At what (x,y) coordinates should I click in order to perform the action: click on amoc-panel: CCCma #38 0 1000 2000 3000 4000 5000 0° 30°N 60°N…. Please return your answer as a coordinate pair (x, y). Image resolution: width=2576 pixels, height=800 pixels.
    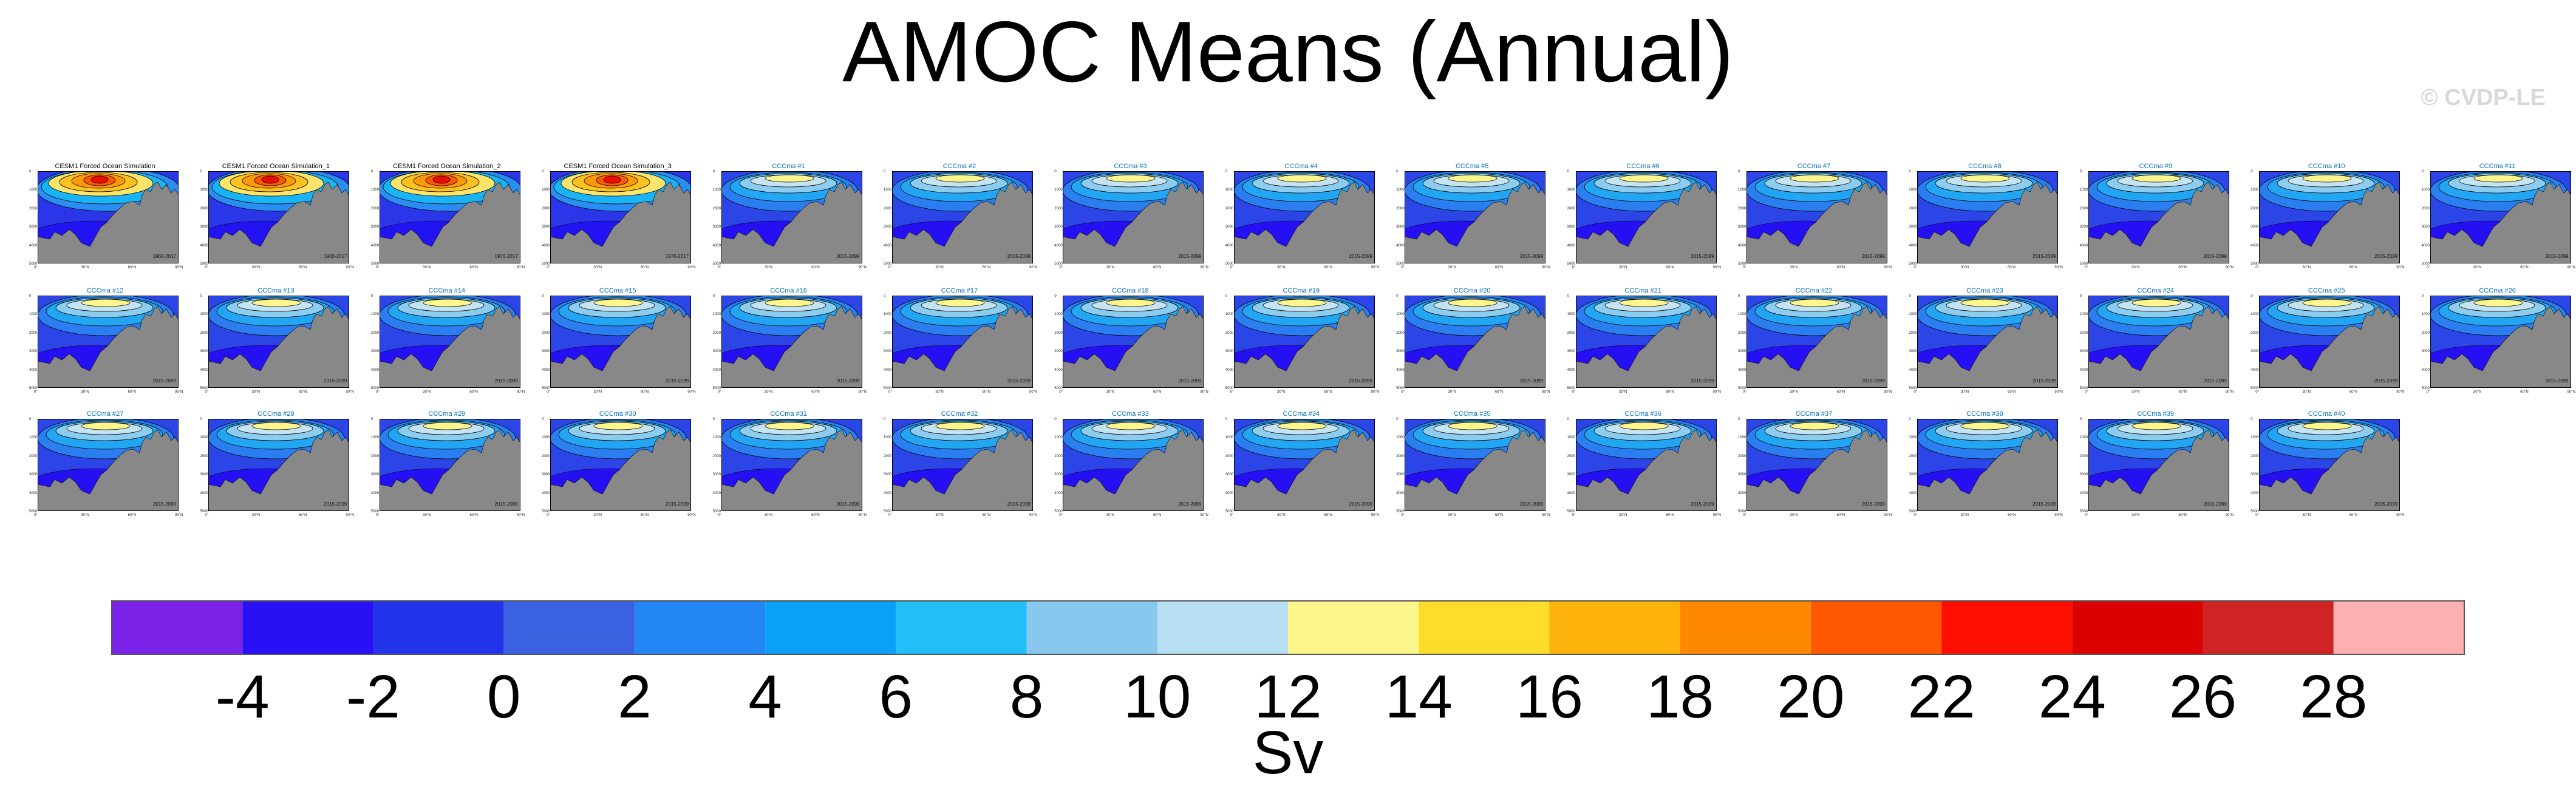
    Looking at the image, I should click on (1986, 468).